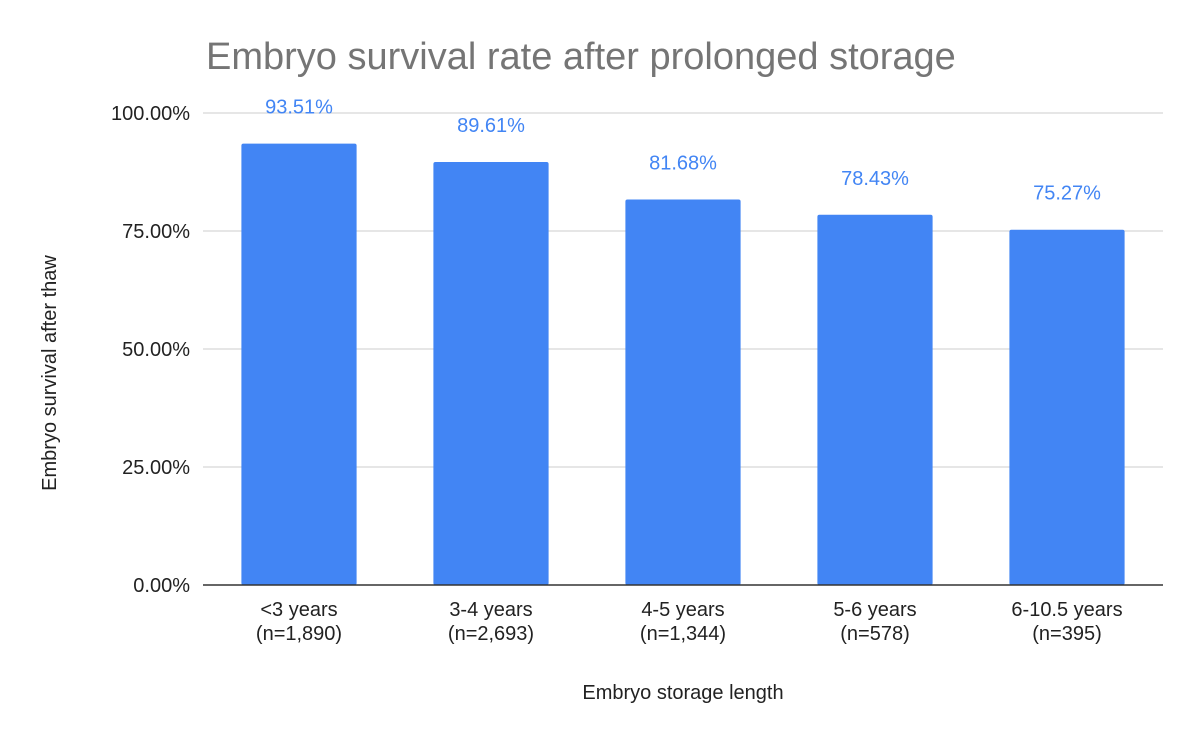  Describe the element at coordinates (875, 179) in the screenshot. I see `data-label: 78.43%` at that location.